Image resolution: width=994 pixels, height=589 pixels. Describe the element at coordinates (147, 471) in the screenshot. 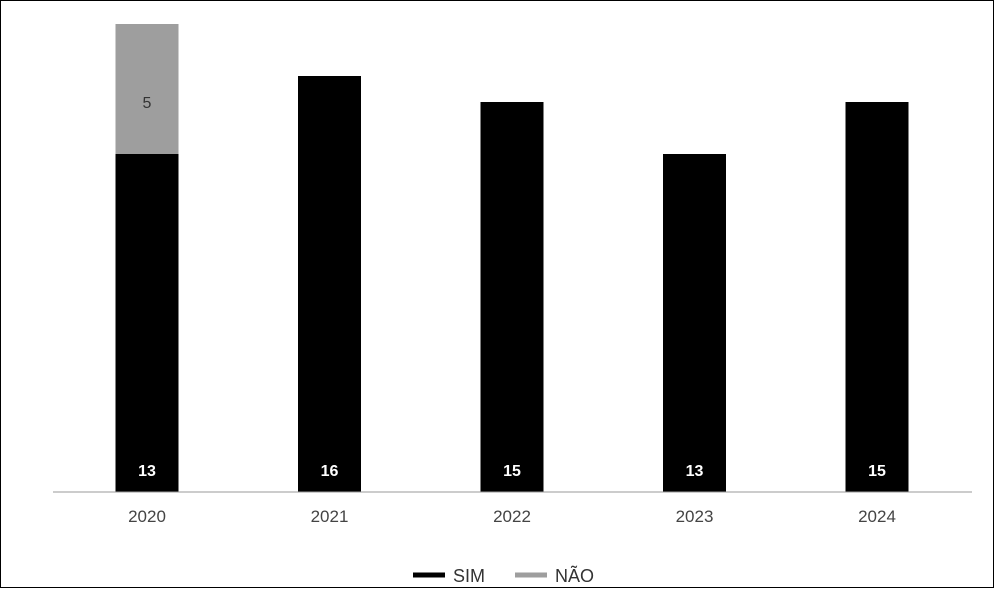

I see `data-label-sim-2020: 13` at that location.